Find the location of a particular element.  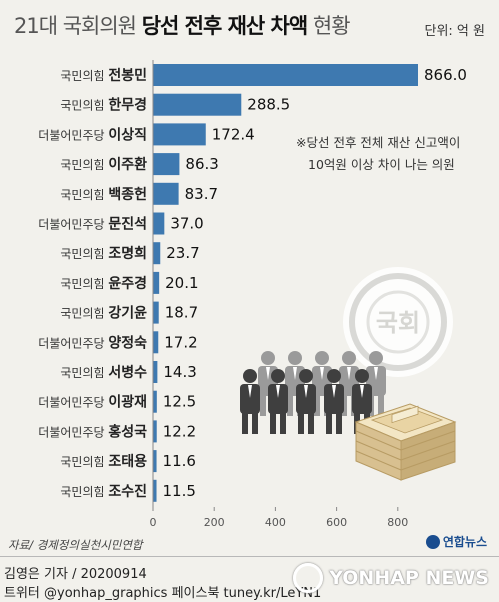

name-label: 조수진 is located at coordinates (127, 491).